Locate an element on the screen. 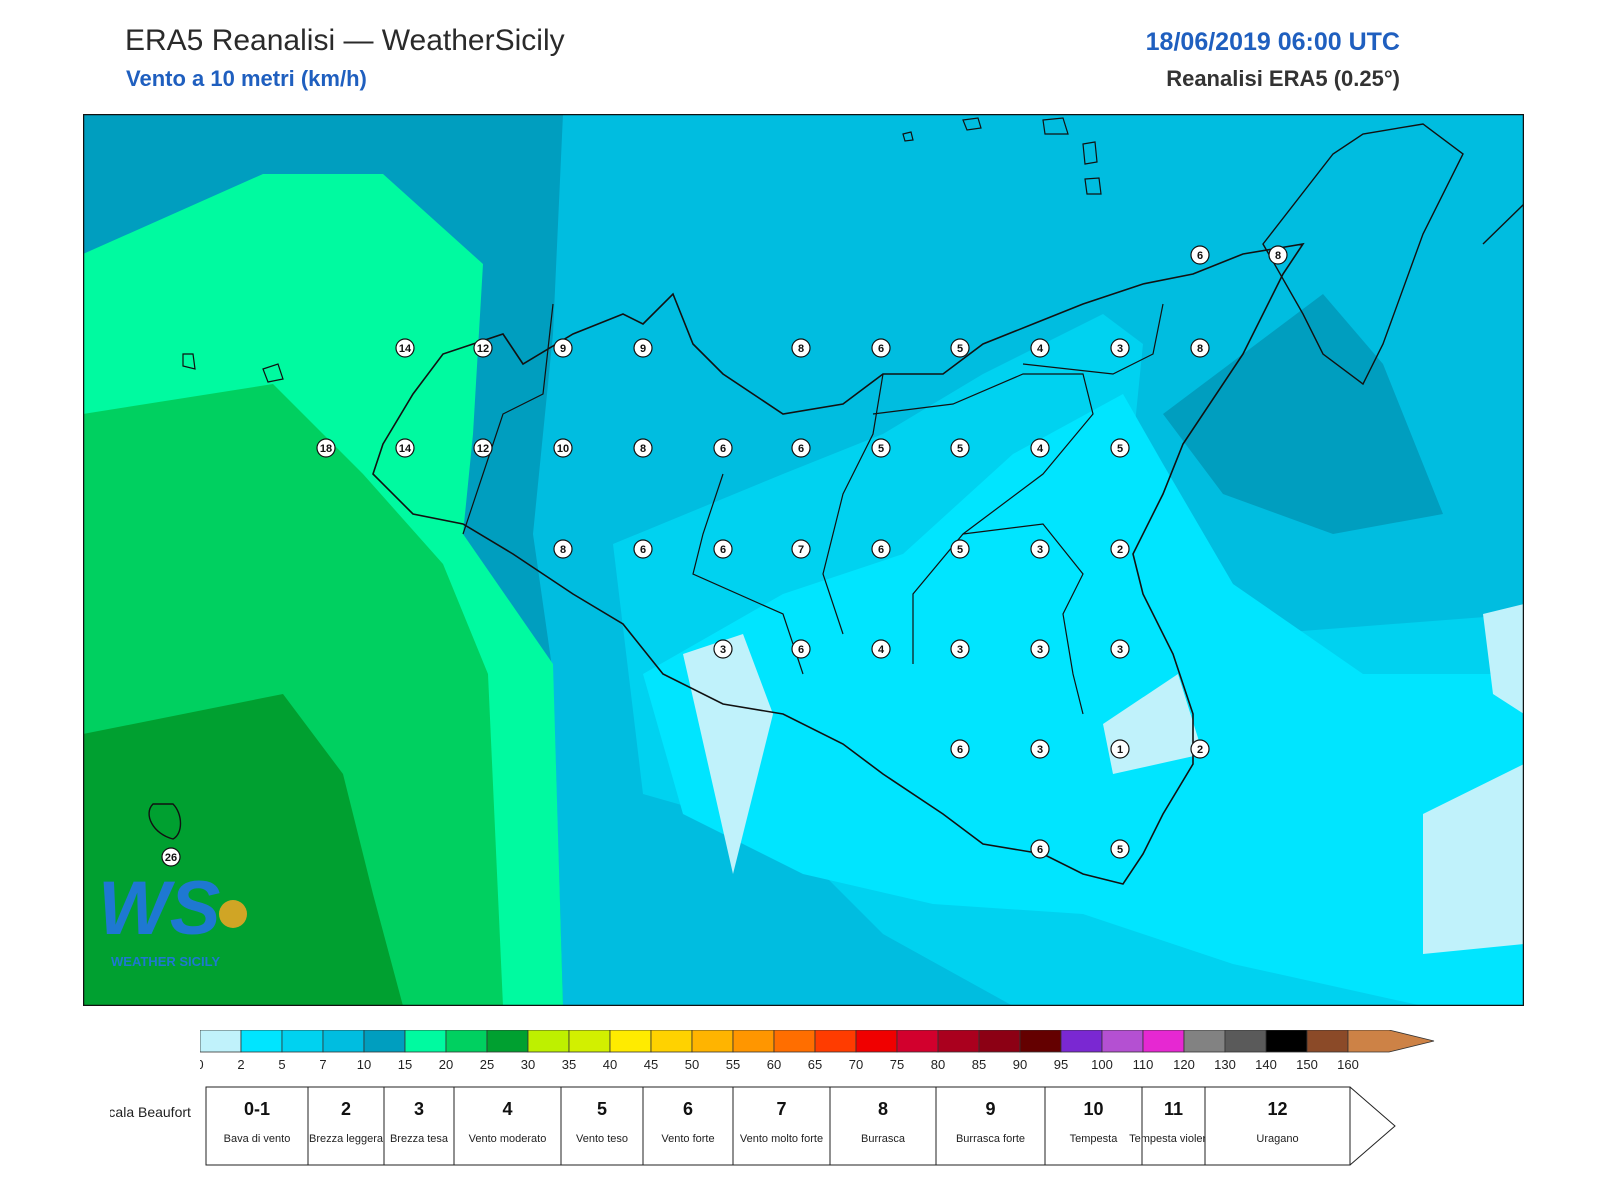 This screenshot has width=1600, height=1200. calm-area-sea is located at coordinates (1473, 859).